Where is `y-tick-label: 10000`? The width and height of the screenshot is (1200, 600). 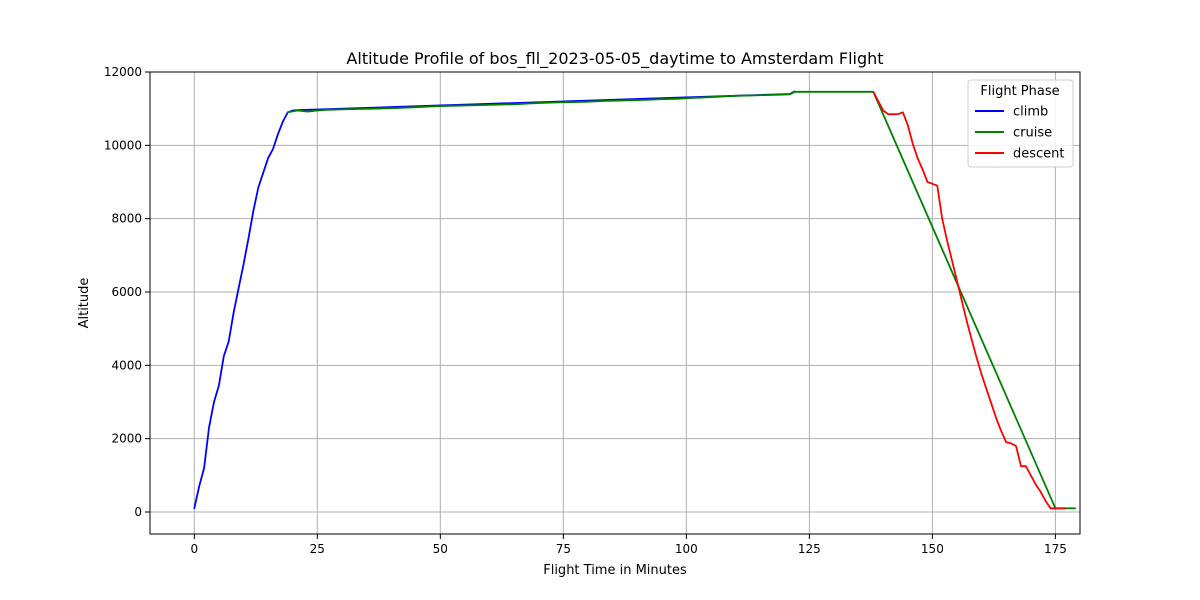
y-tick-label: 10000 is located at coordinates (123, 145).